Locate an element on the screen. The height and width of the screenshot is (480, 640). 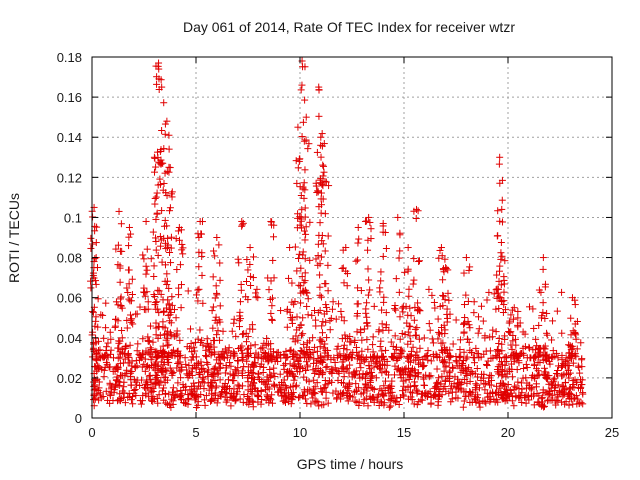
x-tick-label: 10 is located at coordinates (300, 432).